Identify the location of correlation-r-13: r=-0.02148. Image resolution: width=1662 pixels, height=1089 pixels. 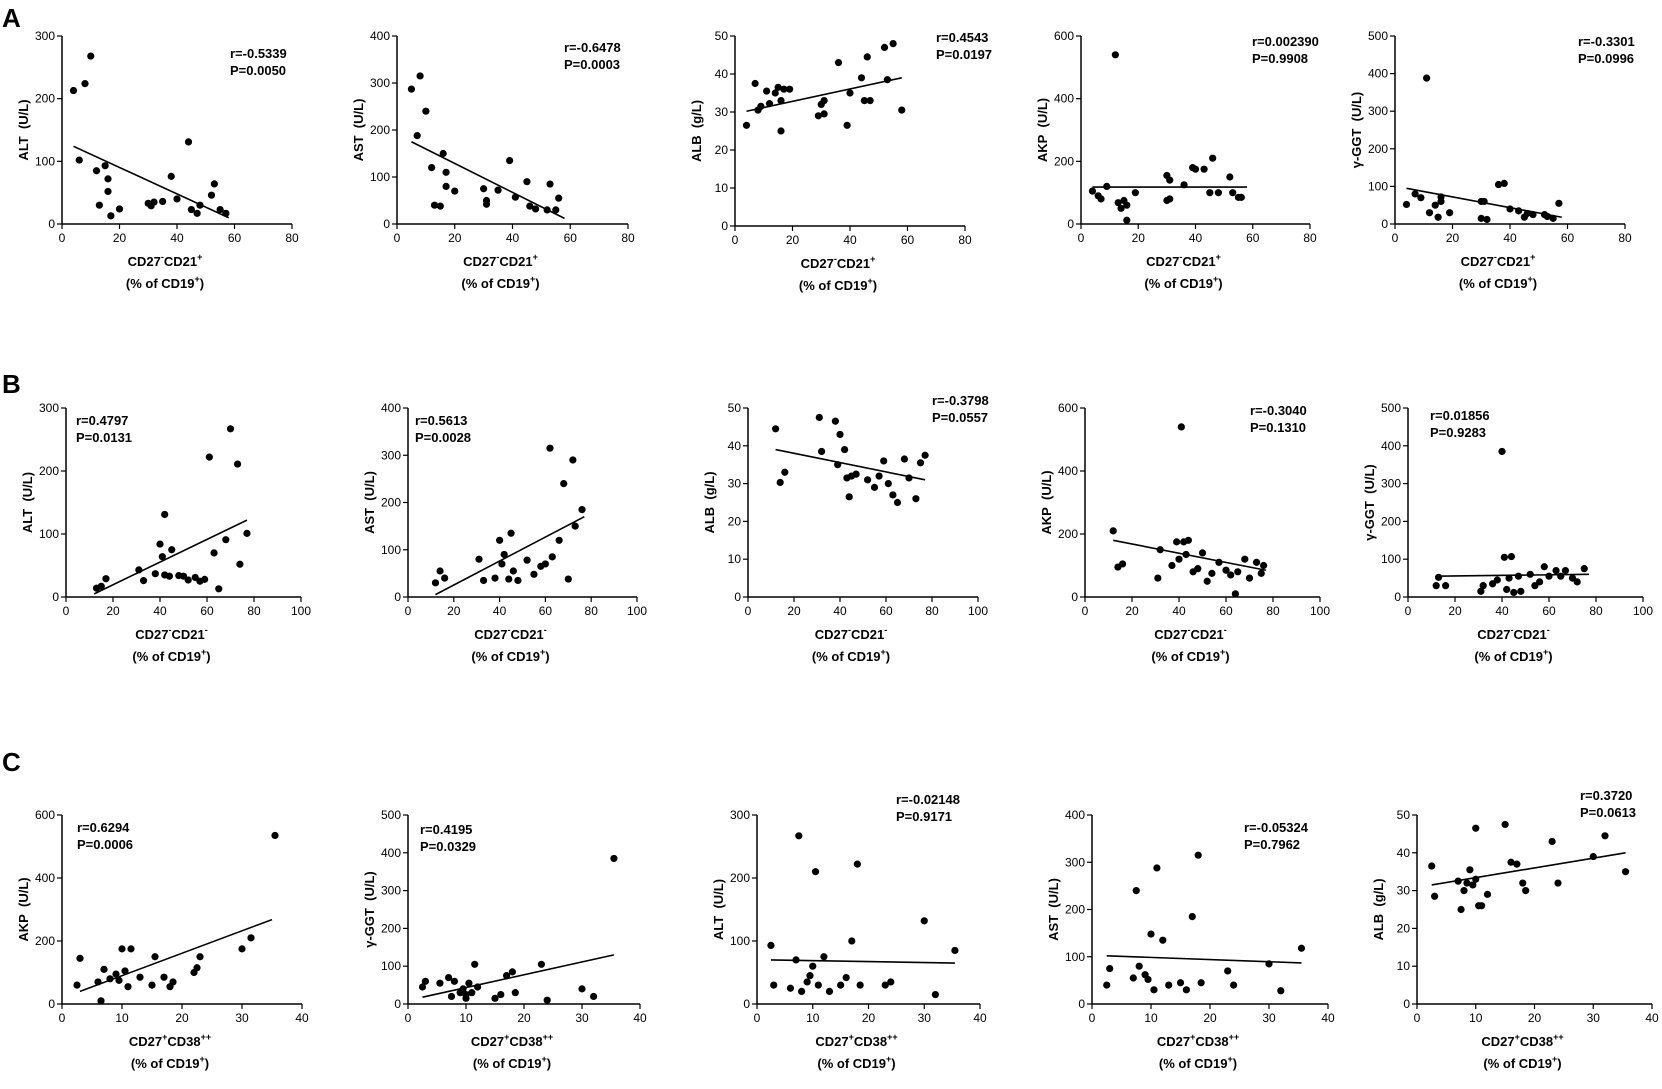
(928, 799).